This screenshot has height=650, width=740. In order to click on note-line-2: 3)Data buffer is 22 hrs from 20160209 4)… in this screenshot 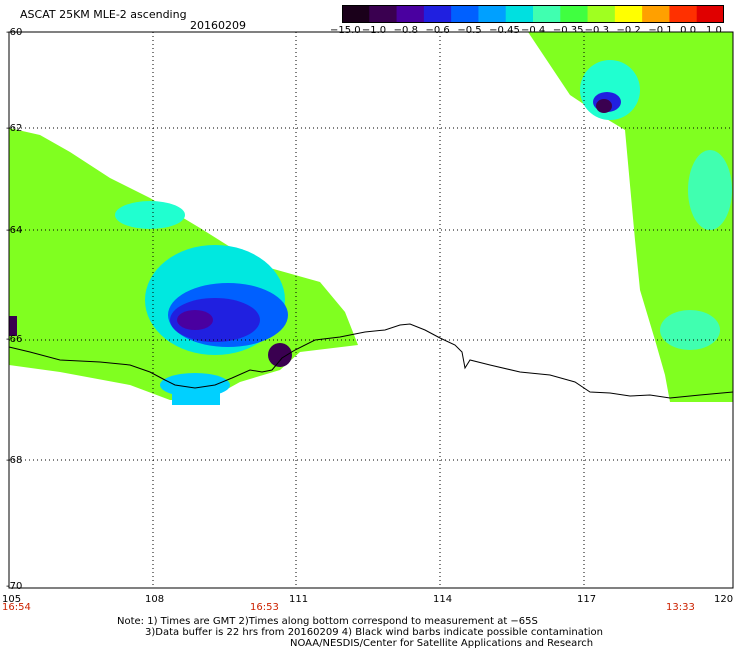, I will do `click(374, 632)`.